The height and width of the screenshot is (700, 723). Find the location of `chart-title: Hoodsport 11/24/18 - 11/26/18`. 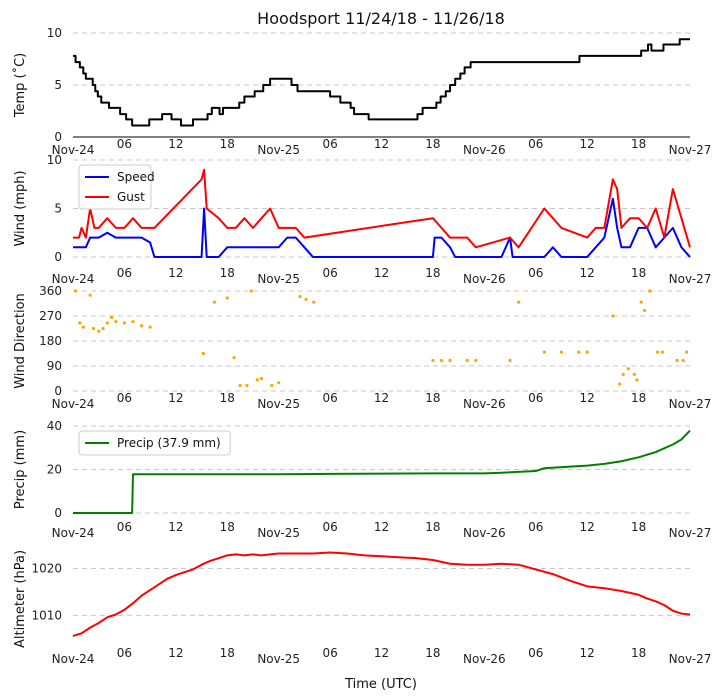

chart-title: Hoodsport 11/24/18 - 11/26/18 is located at coordinates (381, 18).